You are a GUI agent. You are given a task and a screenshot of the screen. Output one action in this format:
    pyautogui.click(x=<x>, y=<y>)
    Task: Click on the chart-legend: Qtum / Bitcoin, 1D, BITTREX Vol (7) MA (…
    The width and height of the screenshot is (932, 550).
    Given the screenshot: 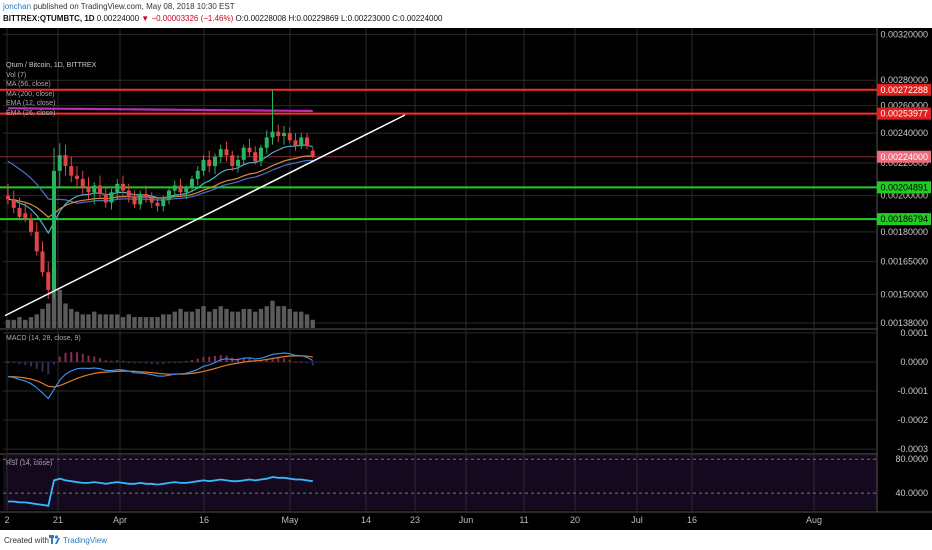 What is the action you would take?
    pyautogui.click(x=51, y=89)
    